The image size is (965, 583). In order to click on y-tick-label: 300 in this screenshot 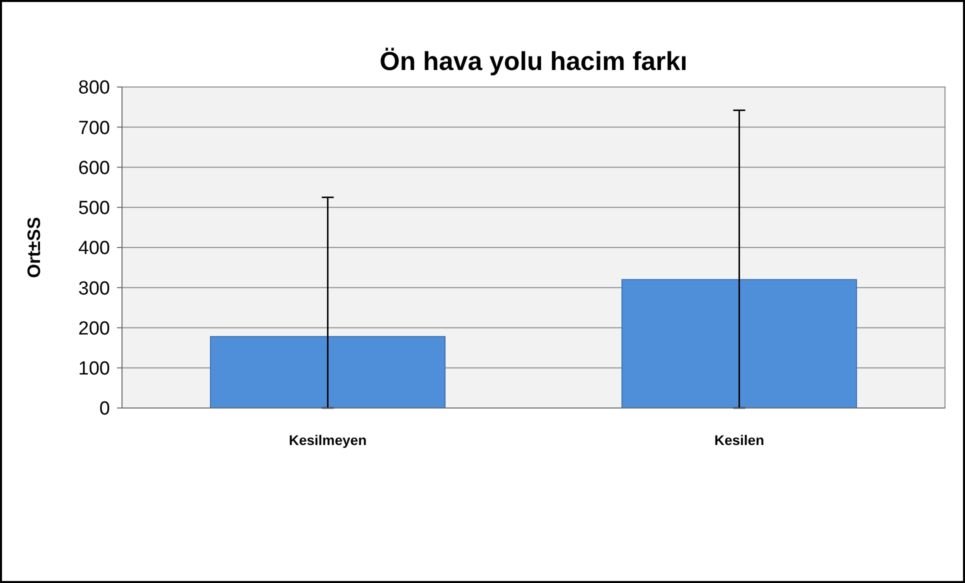, I will do `click(94, 289)`.